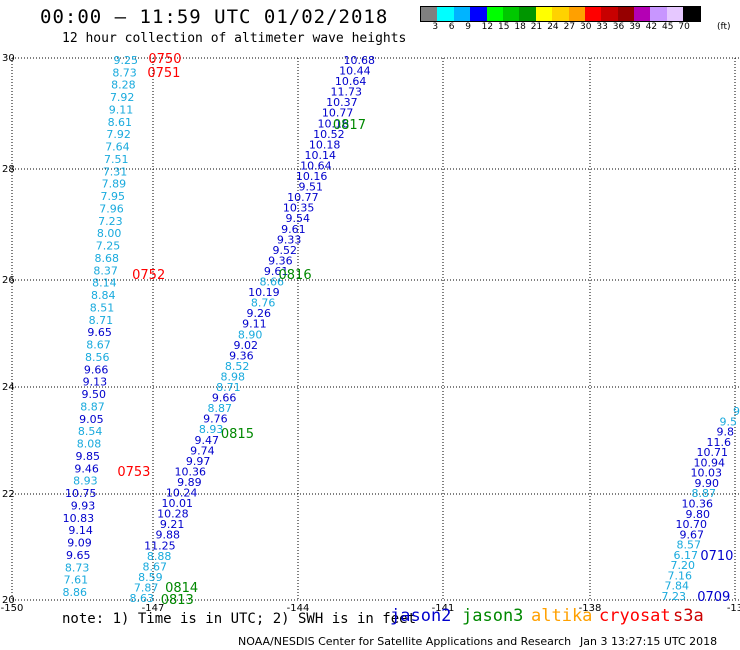 This screenshot has width=740, height=650. What do you see at coordinates (85, 481) in the screenshot?
I see `wave-height-value: 8.93` at bounding box center [85, 481].